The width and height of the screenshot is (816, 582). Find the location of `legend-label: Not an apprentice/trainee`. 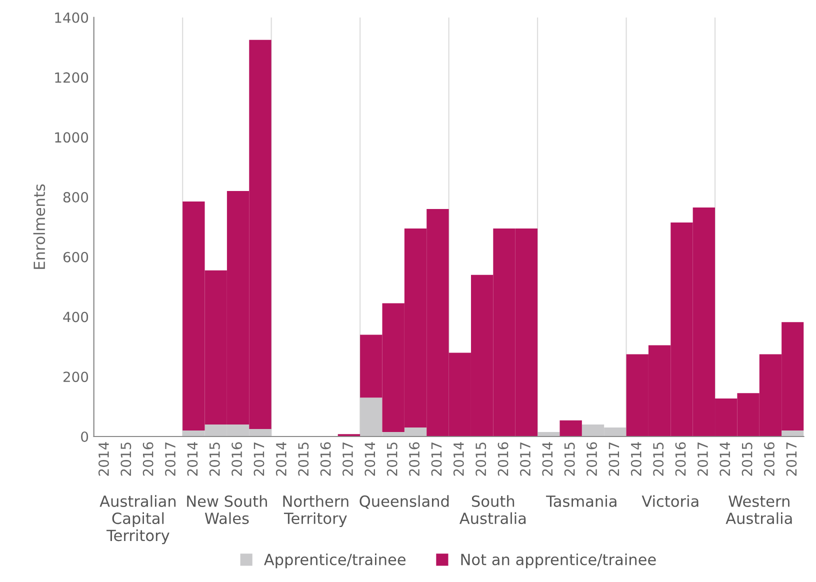

legend-label: Not an apprentice/trainee is located at coordinates (558, 560).